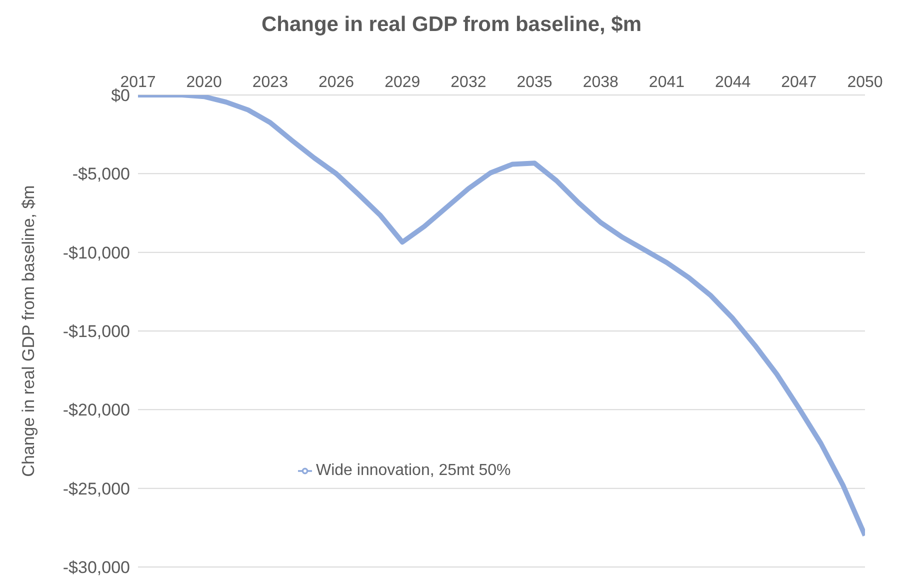  I want to click on y-tick-label: $0, so click(120, 96).